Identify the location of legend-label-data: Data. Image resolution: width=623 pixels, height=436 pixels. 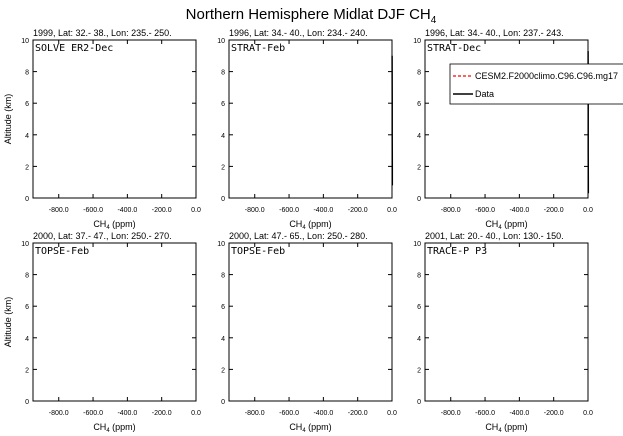
(484, 94).